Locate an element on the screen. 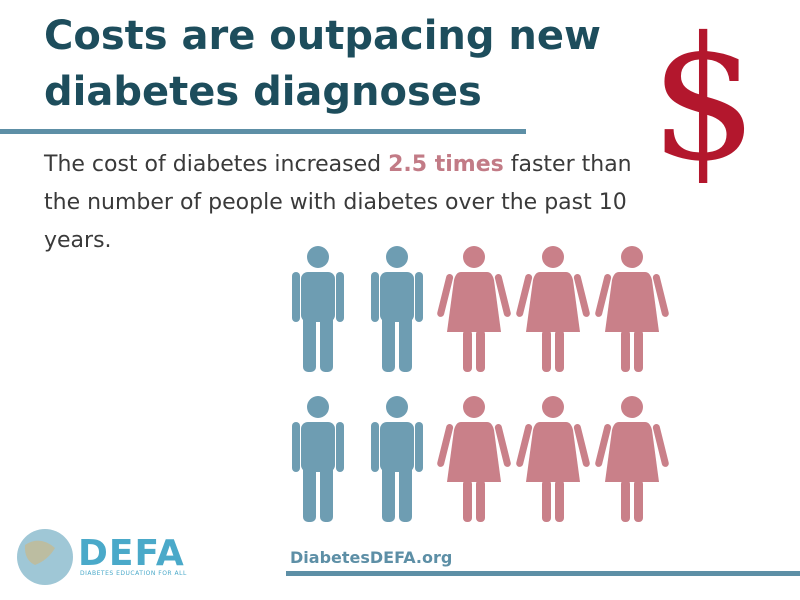  logo-tagline: DIABETES EDUCATION FOR ALL is located at coordinates (133, 573).